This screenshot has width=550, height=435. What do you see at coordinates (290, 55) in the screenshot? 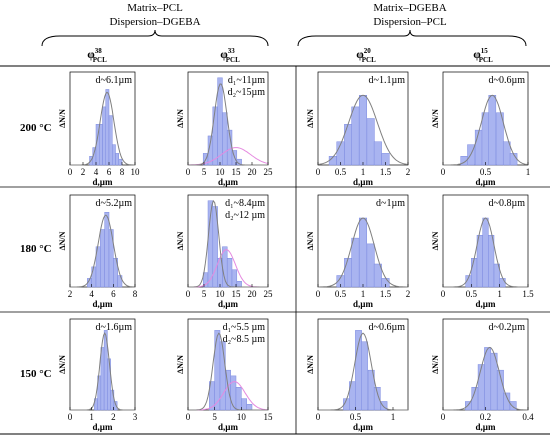
I see `column-headers: φ38 PCL φ33 PCL φ20 PCL φ15 PCL` at bounding box center [290, 55].